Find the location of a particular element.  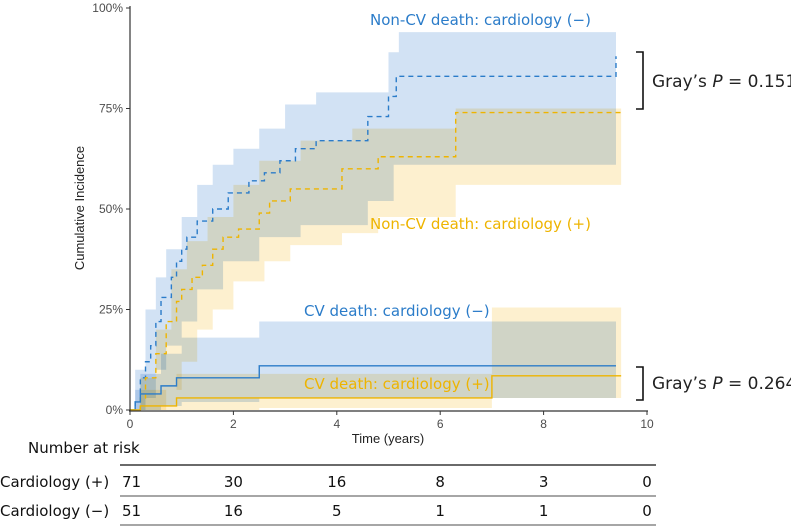

bracket-noncv is located at coordinates (640, 80).